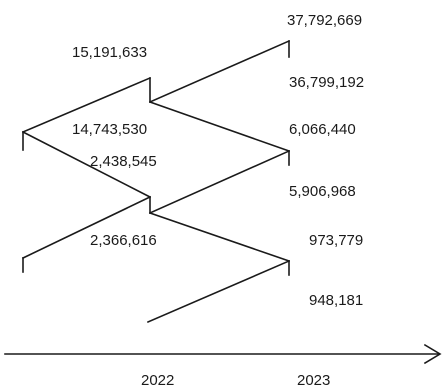  Describe the element at coordinates (336, 240) in the screenshot. I see `value-label: 973,779` at that location.